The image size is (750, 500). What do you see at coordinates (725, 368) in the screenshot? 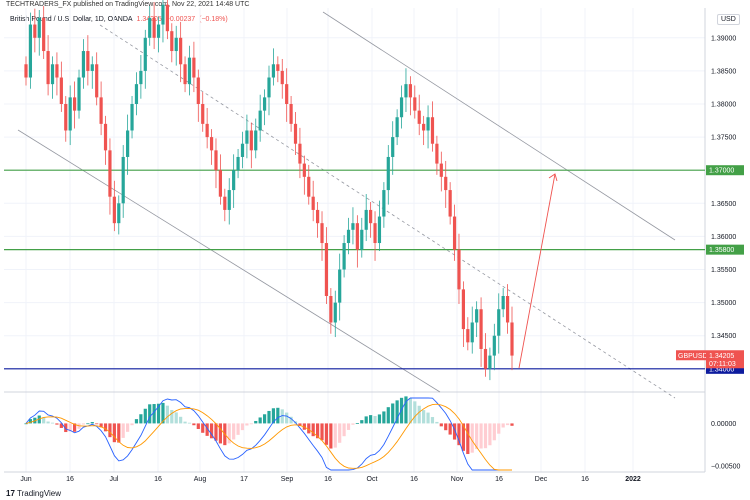
I see `price-tag-1.34000` at bounding box center [725, 368].